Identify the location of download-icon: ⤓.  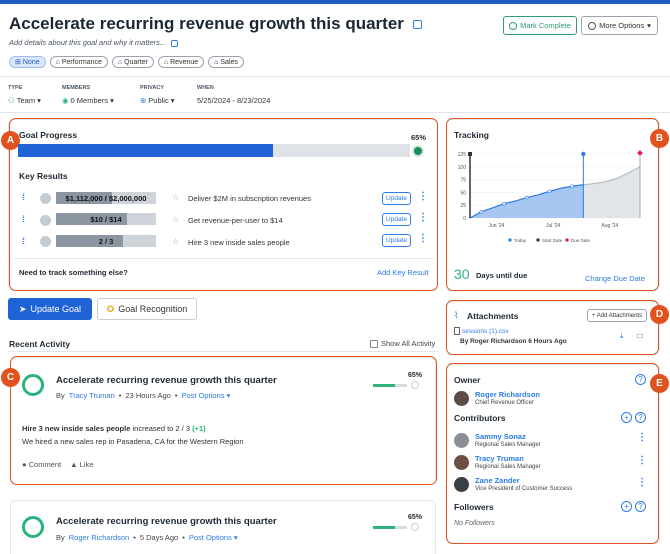
(622, 335).